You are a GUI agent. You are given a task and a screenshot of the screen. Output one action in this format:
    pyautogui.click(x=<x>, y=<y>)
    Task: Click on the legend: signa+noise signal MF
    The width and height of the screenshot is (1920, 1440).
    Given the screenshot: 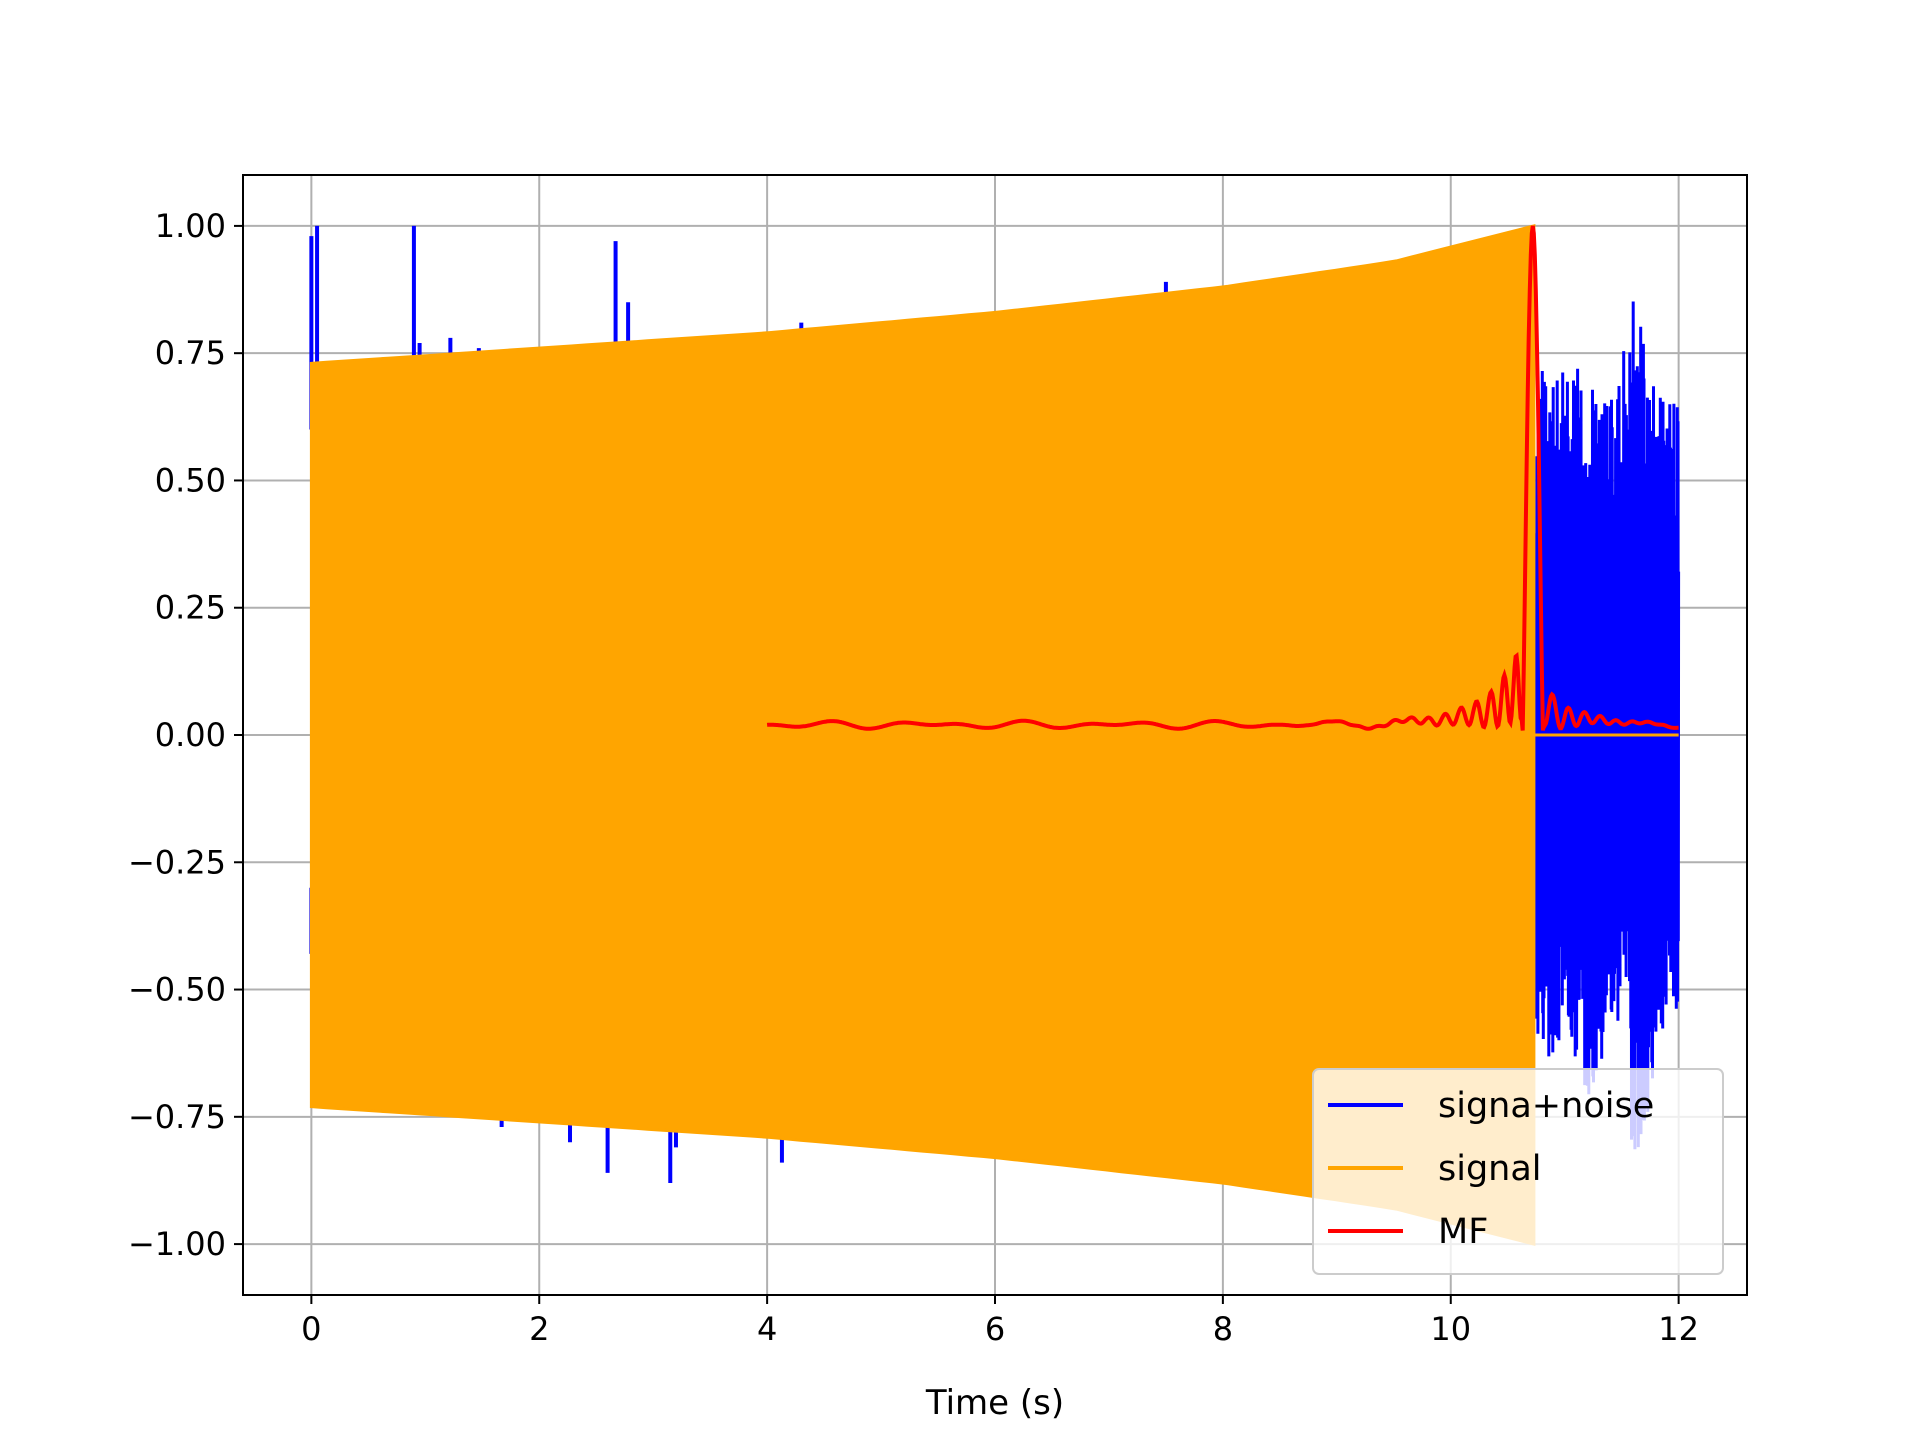 What is the action you would take?
    pyautogui.click(x=1518, y=1171)
    